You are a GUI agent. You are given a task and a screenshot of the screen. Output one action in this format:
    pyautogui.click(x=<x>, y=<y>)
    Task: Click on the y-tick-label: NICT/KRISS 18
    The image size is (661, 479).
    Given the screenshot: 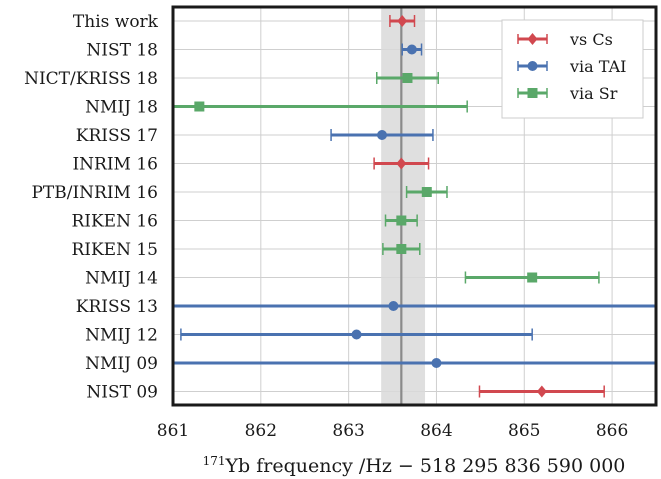 What is the action you would take?
    pyautogui.click(x=91, y=79)
    